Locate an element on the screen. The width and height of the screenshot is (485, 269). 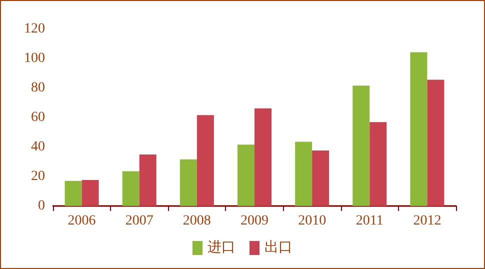
x-tick-label: 2010 is located at coordinates (312, 221).